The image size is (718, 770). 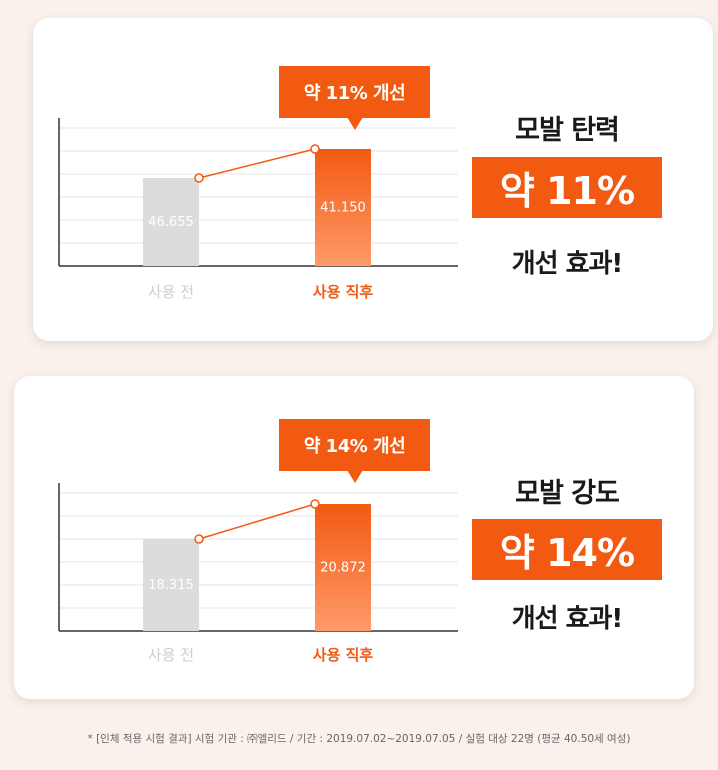 What do you see at coordinates (354, 451) in the screenshot?
I see `improvement-callout: 약 14% 개선` at bounding box center [354, 451].